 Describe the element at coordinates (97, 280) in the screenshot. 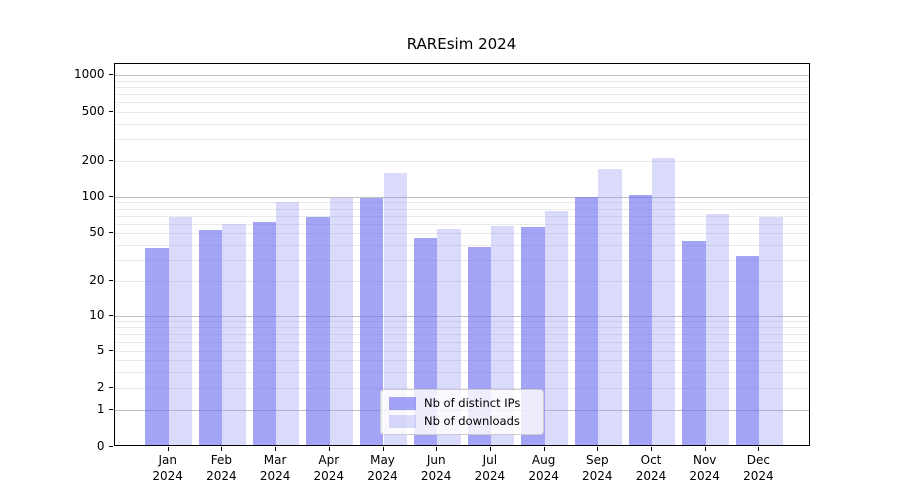

I see `y-tick-label: 20` at that location.